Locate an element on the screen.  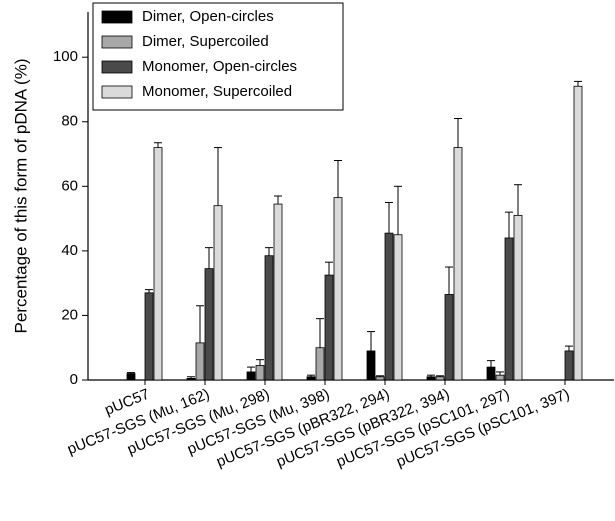
y-tick-label: 20 is located at coordinates (69, 314).